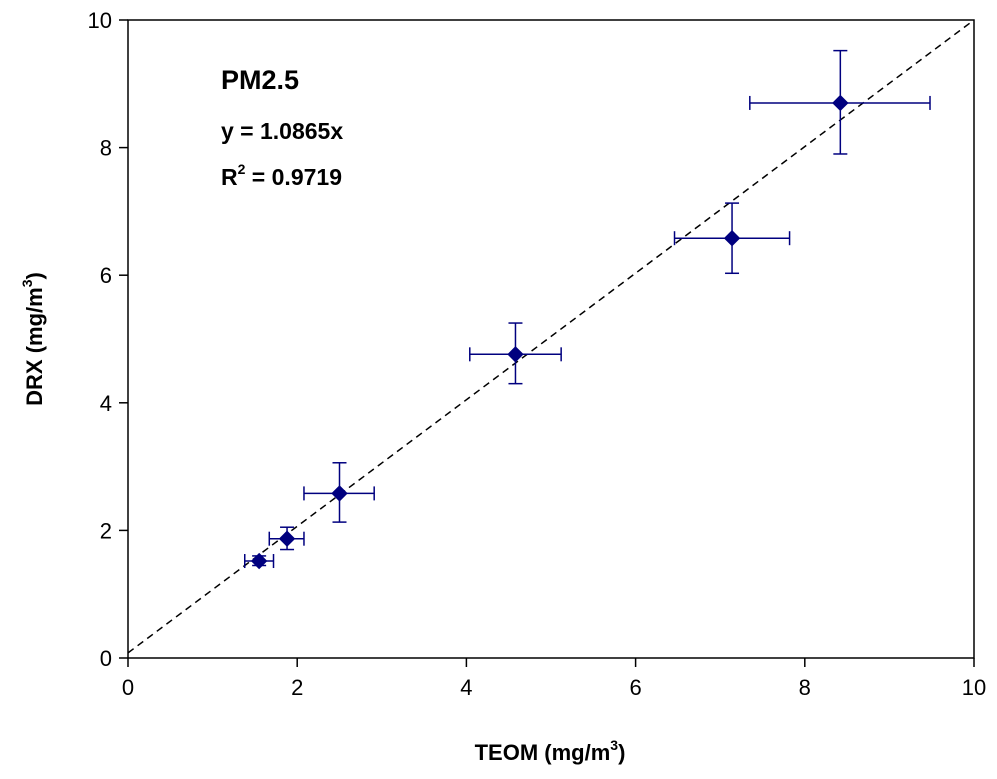  What do you see at coordinates (621, 752) in the screenshot?
I see `x-axis-title-end: )` at bounding box center [621, 752].